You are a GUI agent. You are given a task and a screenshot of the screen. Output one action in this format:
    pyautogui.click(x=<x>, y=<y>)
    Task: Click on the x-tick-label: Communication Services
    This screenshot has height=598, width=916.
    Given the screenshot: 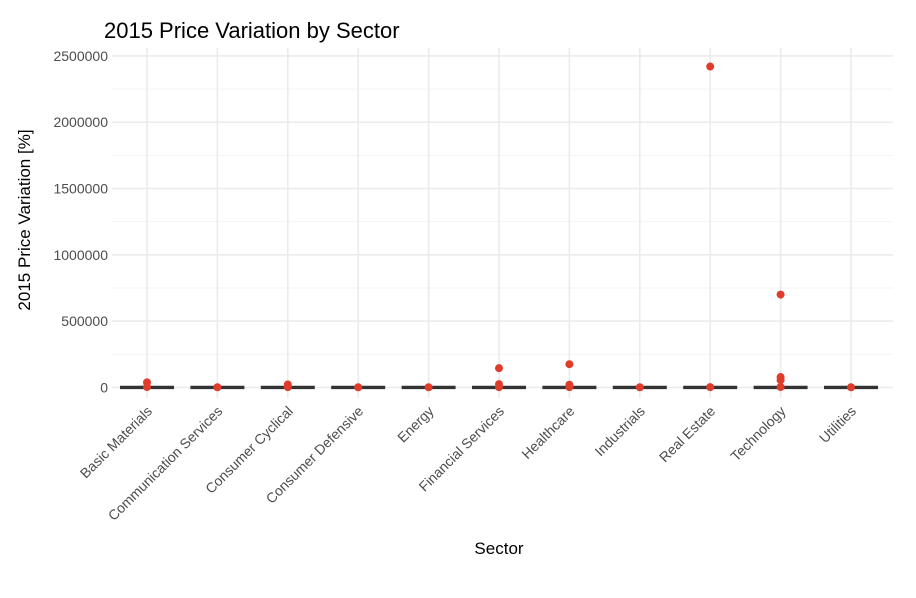 What is the action you would take?
    pyautogui.click(x=165, y=463)
    